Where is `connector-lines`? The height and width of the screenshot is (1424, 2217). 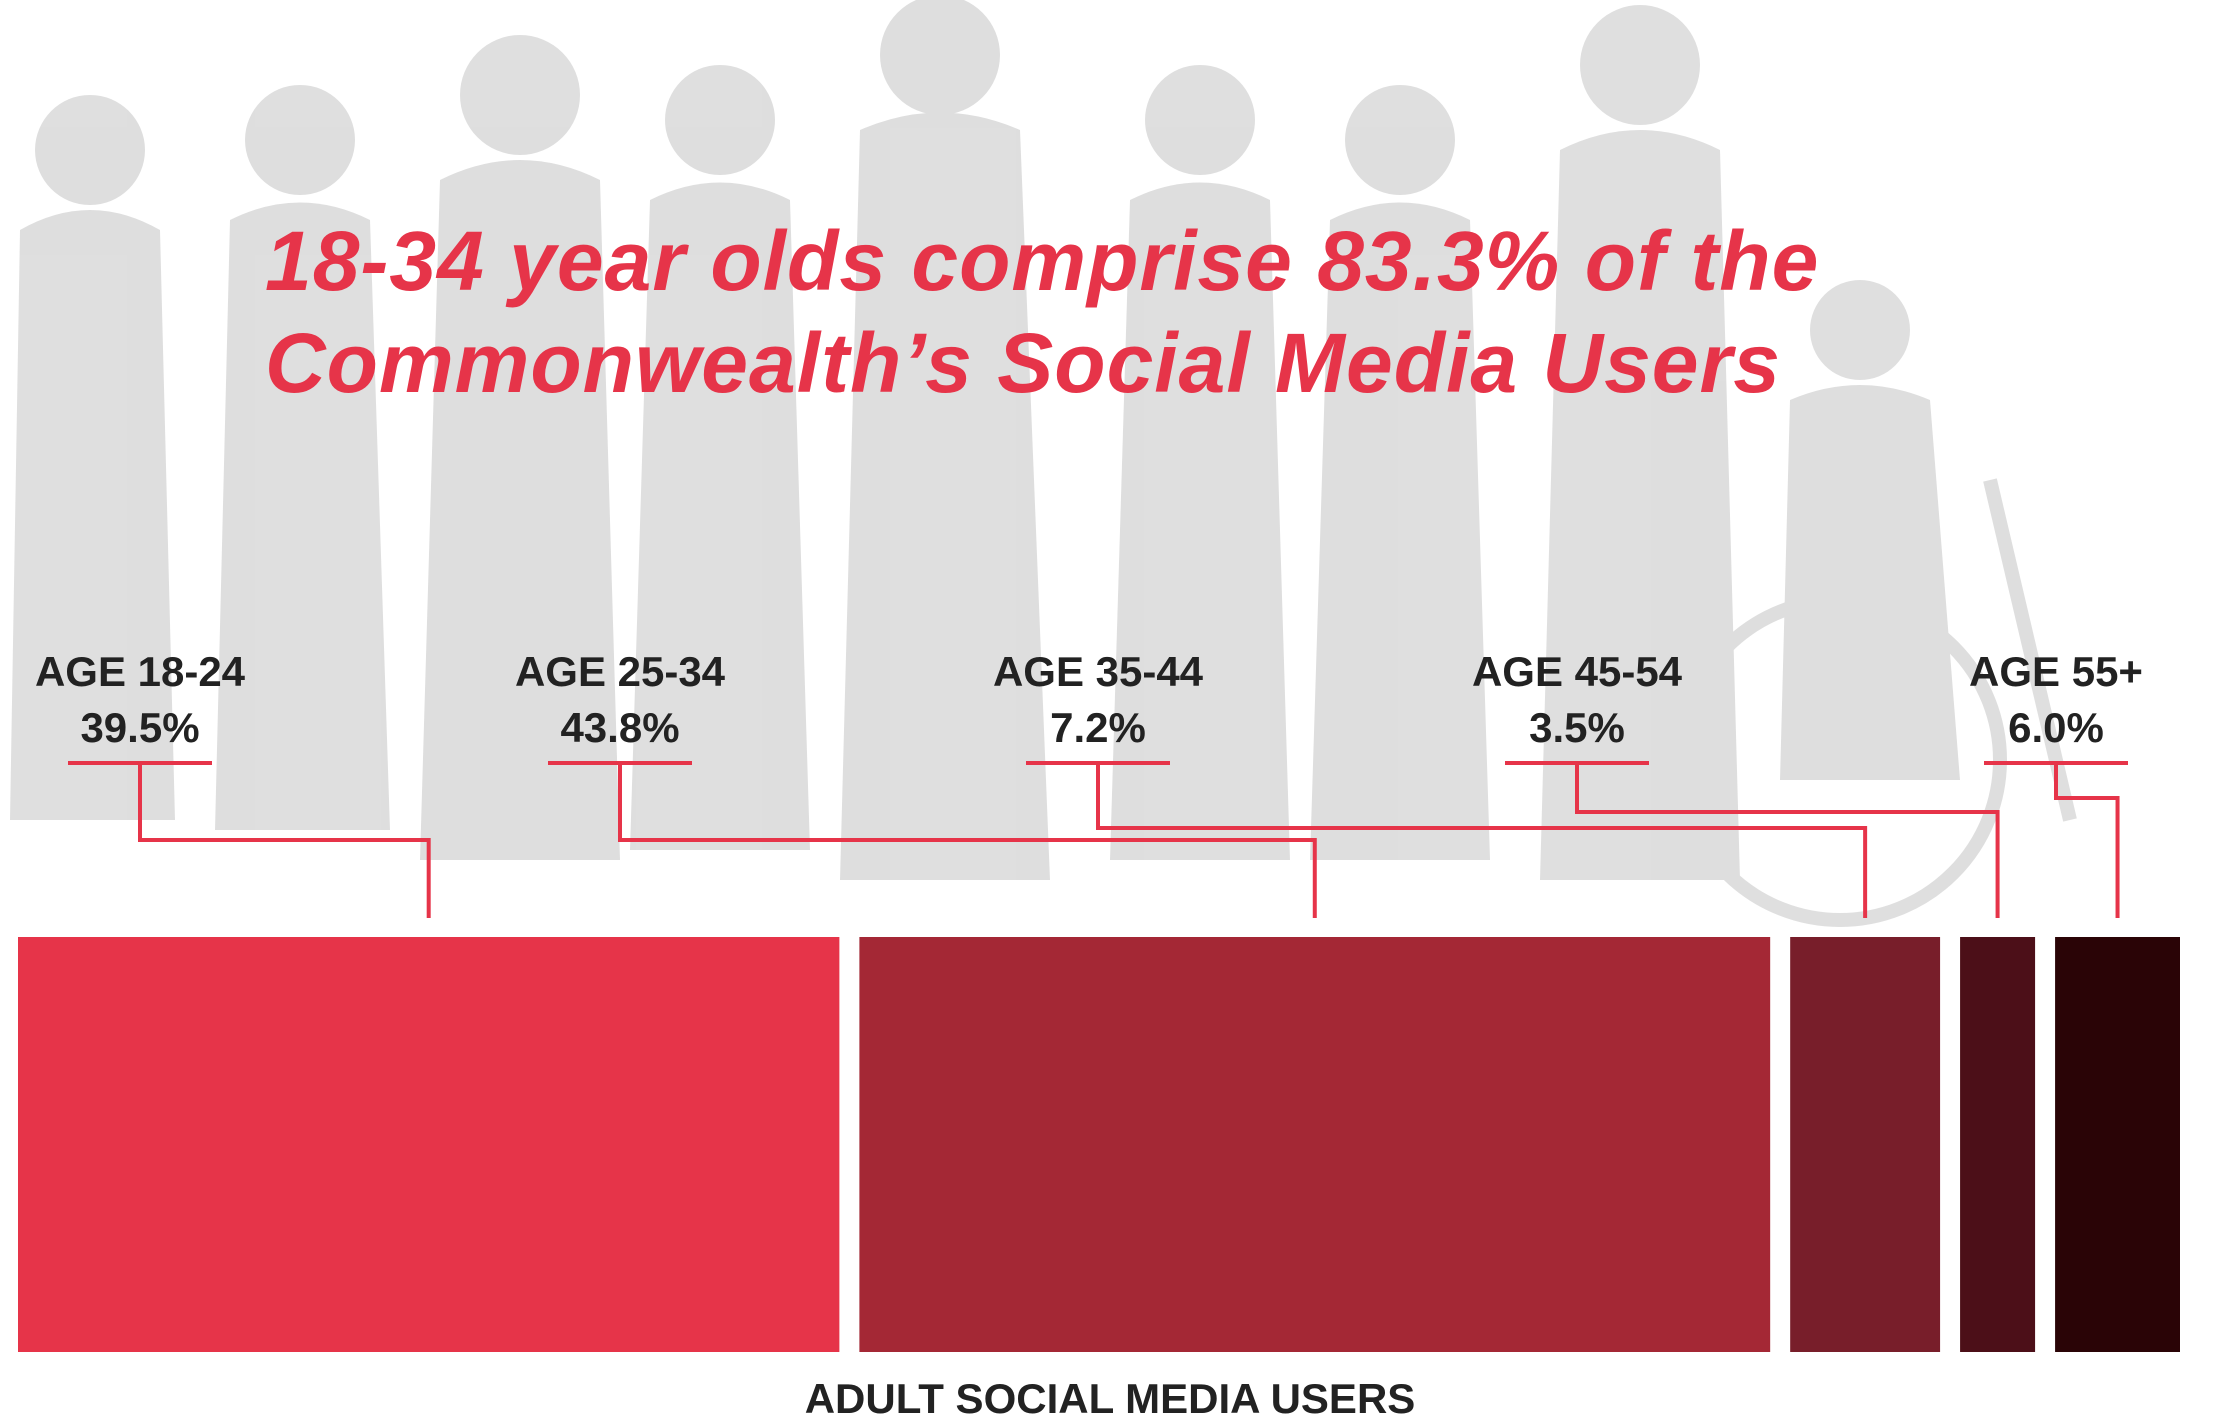 connector-lines is located at coordinates (1098, 839).